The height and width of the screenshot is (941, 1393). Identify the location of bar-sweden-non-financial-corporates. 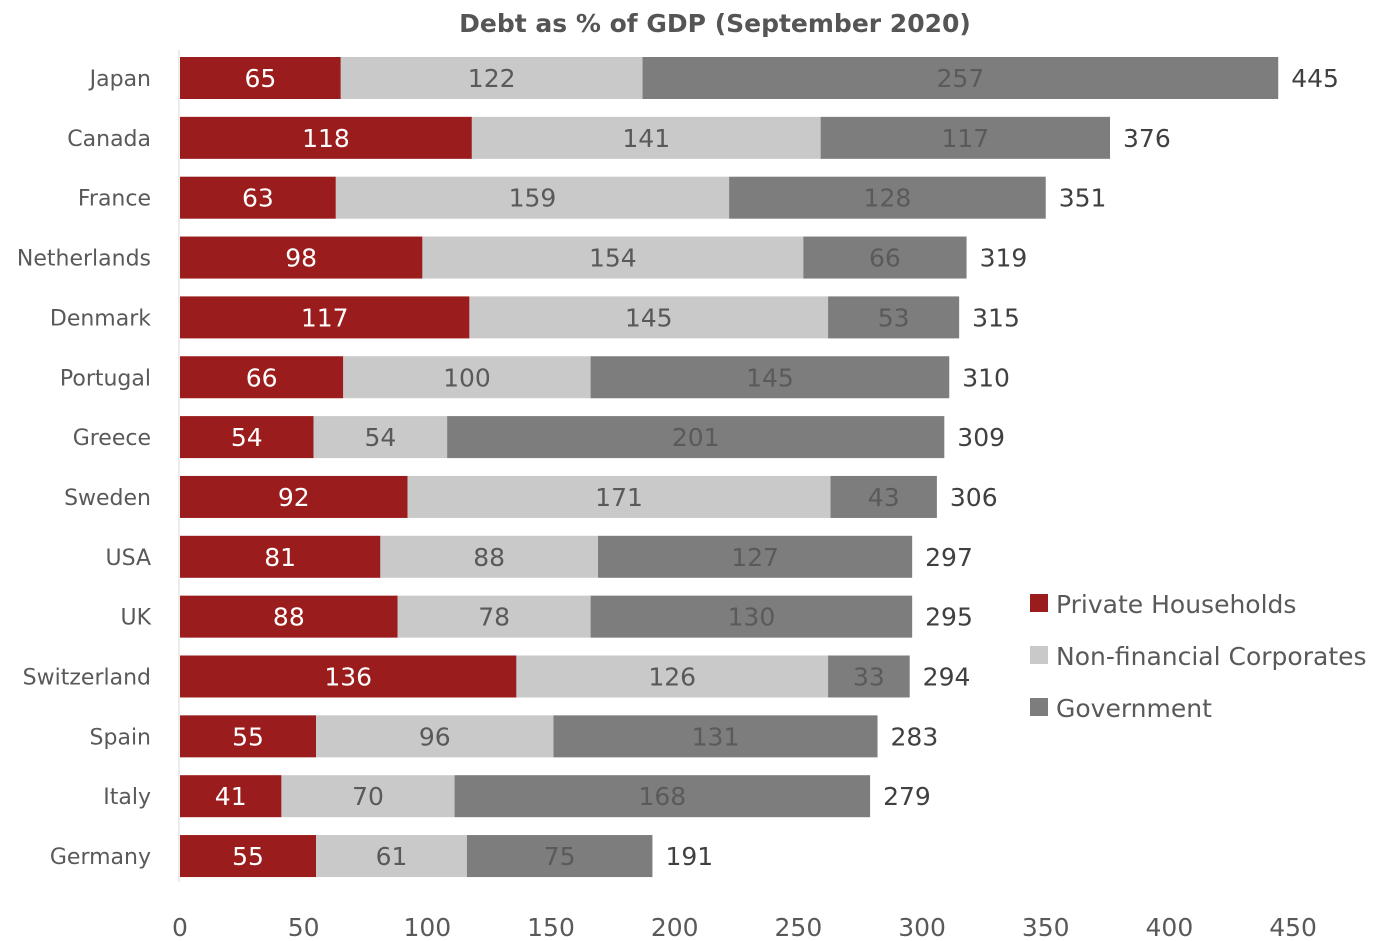
(619, 496).